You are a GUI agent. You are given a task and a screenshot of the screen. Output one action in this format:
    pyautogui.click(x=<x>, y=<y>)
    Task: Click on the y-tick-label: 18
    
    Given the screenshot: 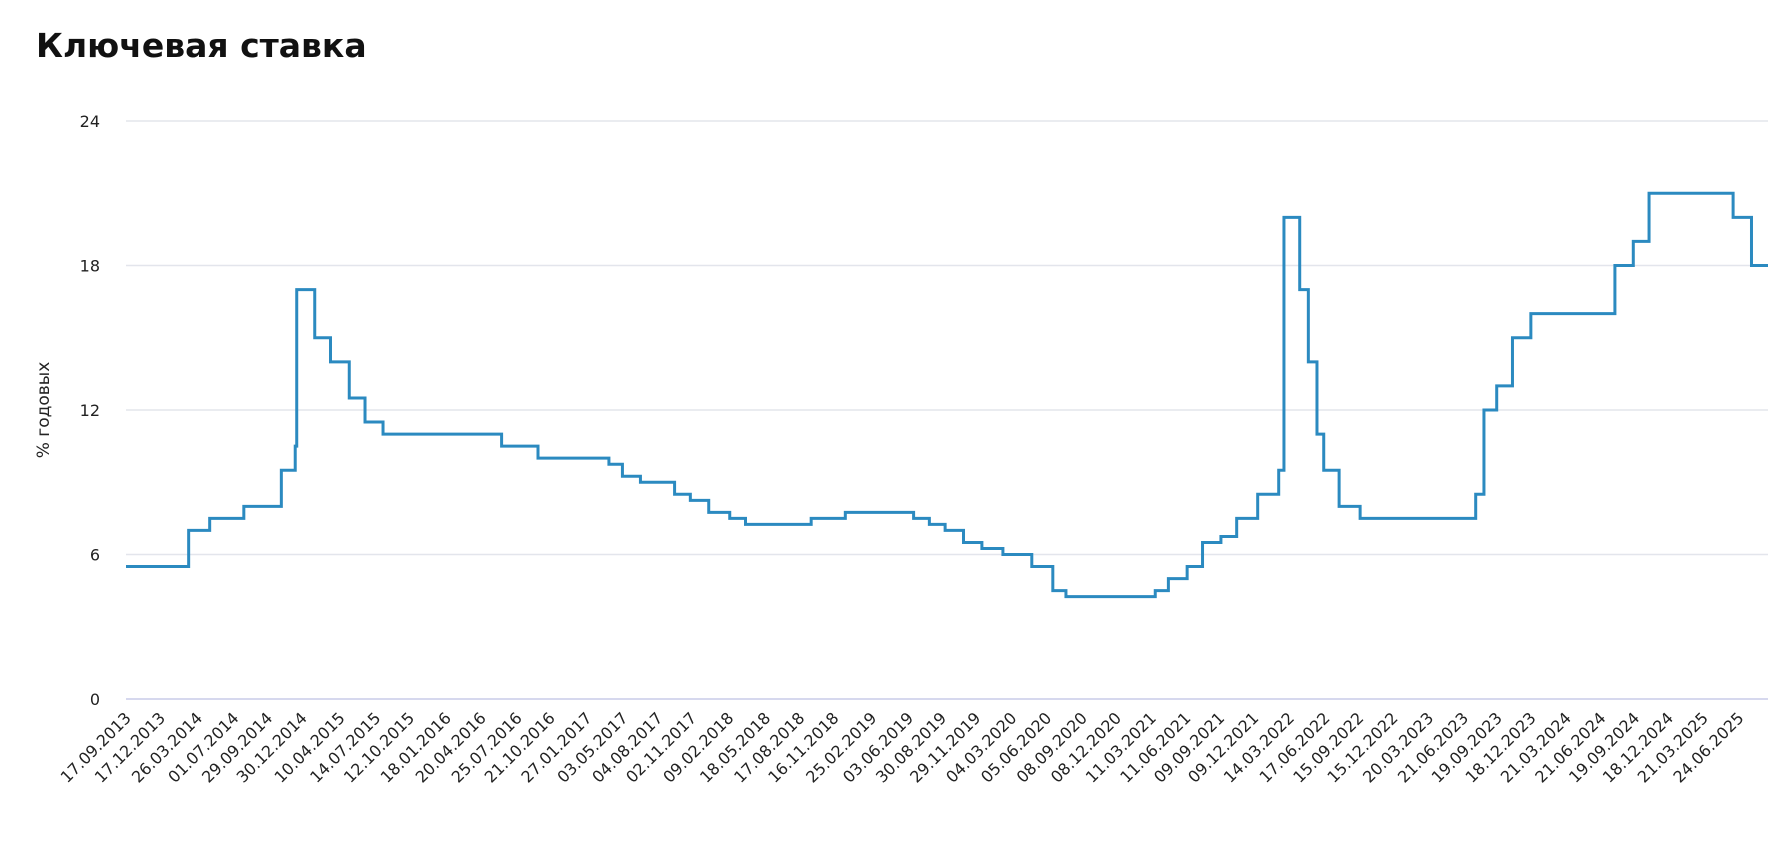 What is the action you would take?
    pyautogui.click(x=90, y=266)
    